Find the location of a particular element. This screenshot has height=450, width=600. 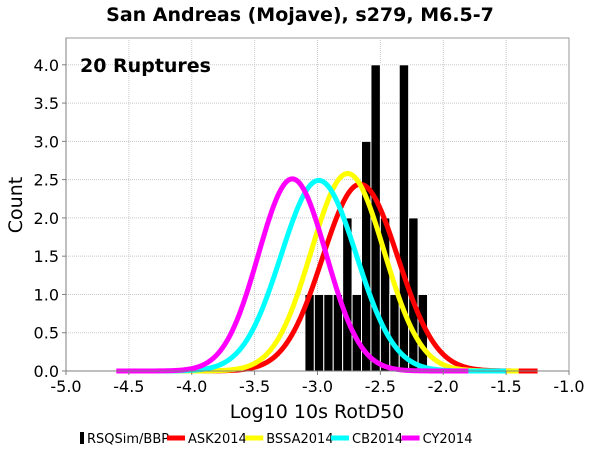

x-tick-label: -3.5 is located at coordinates (254, 386).